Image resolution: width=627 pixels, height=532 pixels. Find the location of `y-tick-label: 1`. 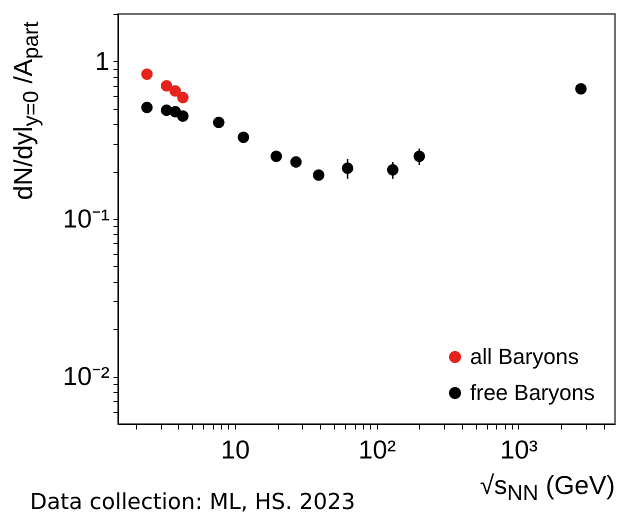

y-tick-label: 1 is located at coordinates (102, 61).